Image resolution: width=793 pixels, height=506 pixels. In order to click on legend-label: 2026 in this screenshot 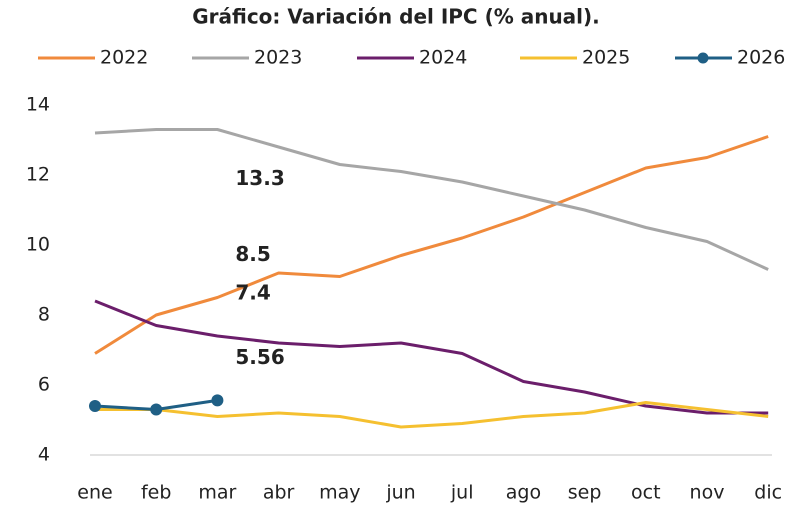, I will do `click(761, 58)`.